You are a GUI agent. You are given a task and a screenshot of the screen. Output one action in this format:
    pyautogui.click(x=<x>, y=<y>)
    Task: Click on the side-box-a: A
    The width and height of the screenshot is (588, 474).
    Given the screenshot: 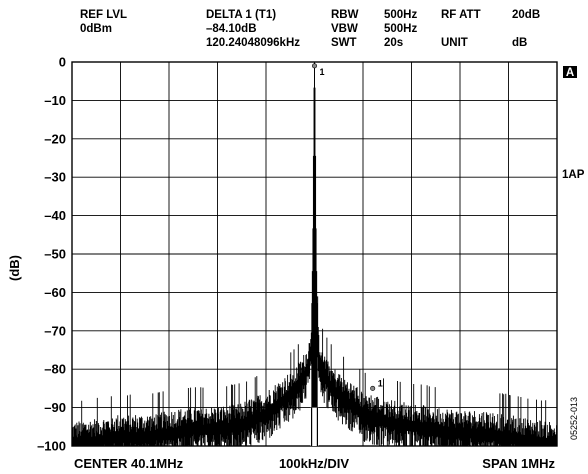 What is the action you would take?
    pyautogui.click(x=570, y=72)
    